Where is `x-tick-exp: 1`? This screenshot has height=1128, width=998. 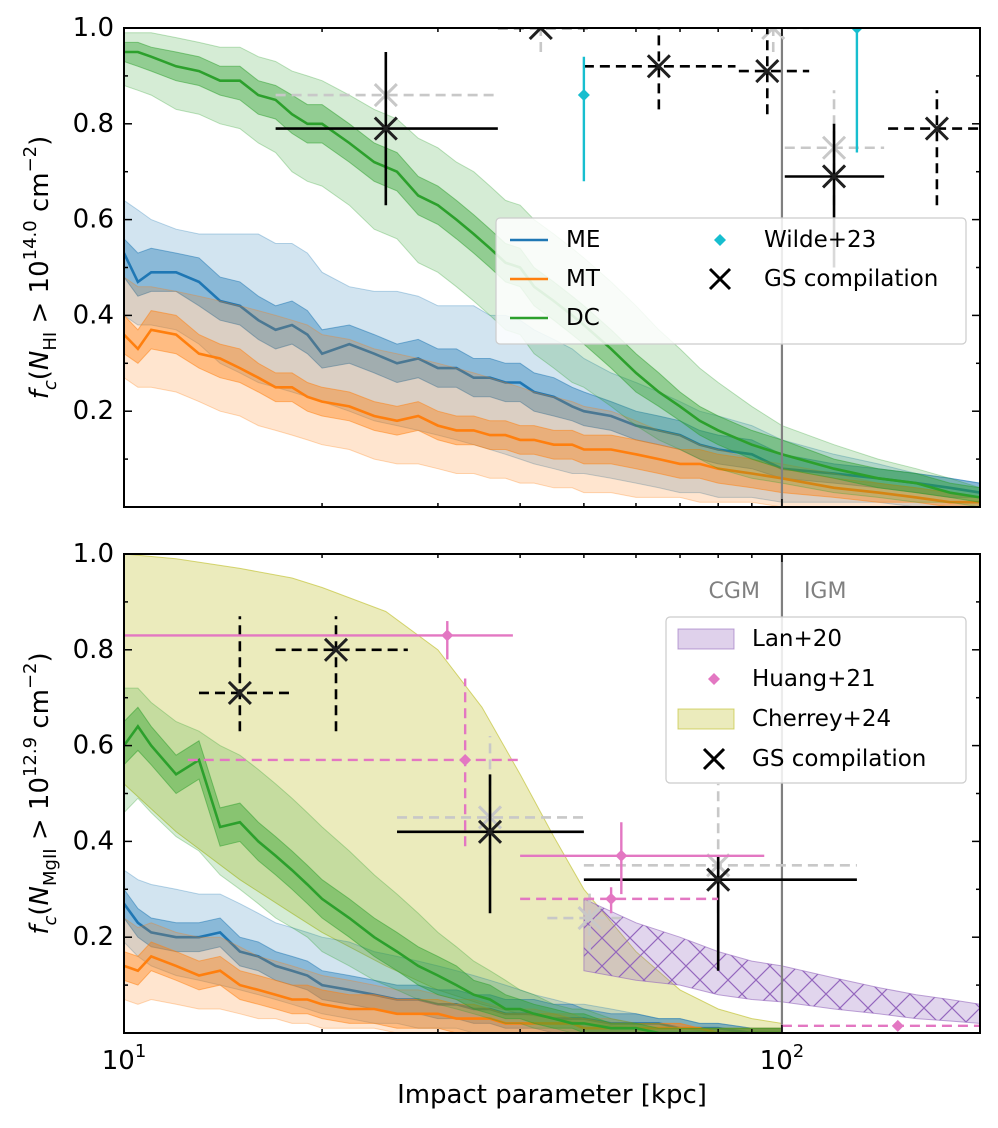
x-tick-exp: 1 is located at coordinates (140, 1051).